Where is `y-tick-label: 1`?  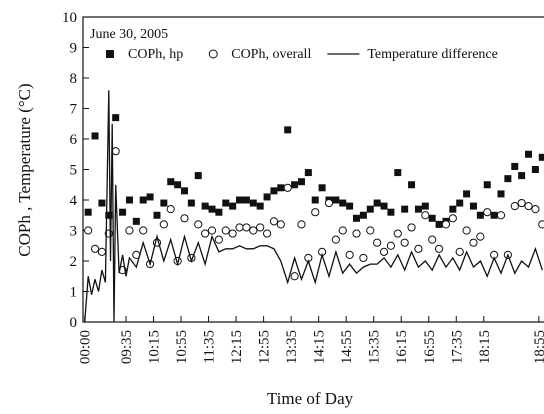 y-tick-label: 1 is located at coordinates (74, 293).